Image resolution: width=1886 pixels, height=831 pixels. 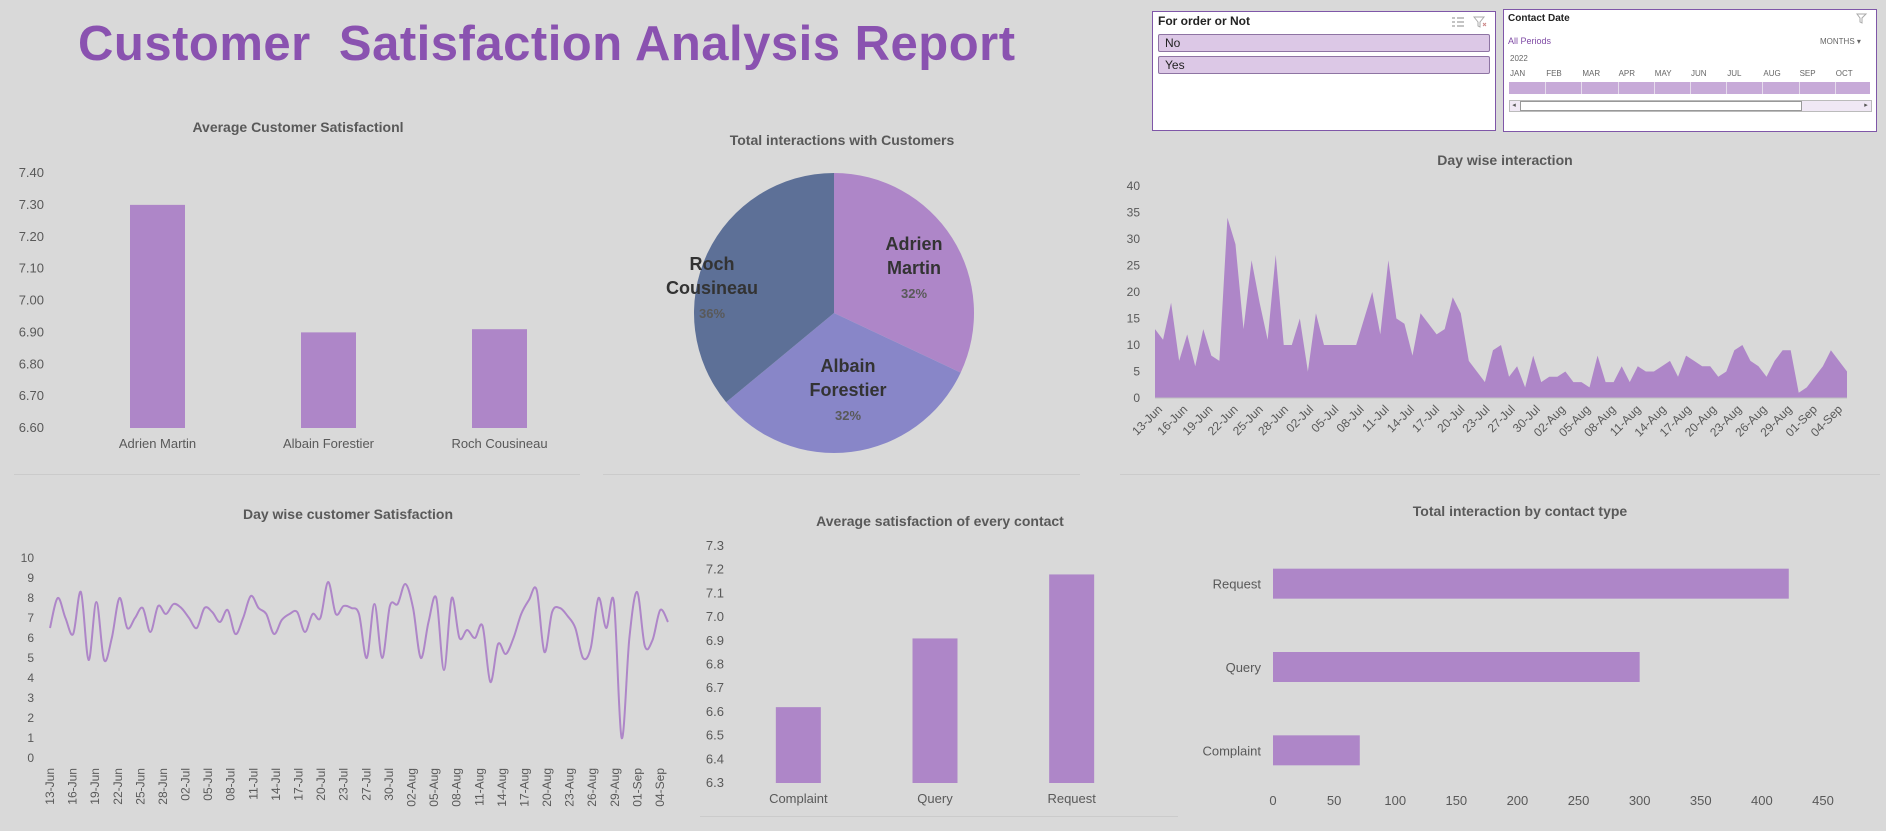 What do you see at coordinates (50, 786) in the screenshot?
I see `x-tick-label: 13-Jun` at bounding box center [50, 786].